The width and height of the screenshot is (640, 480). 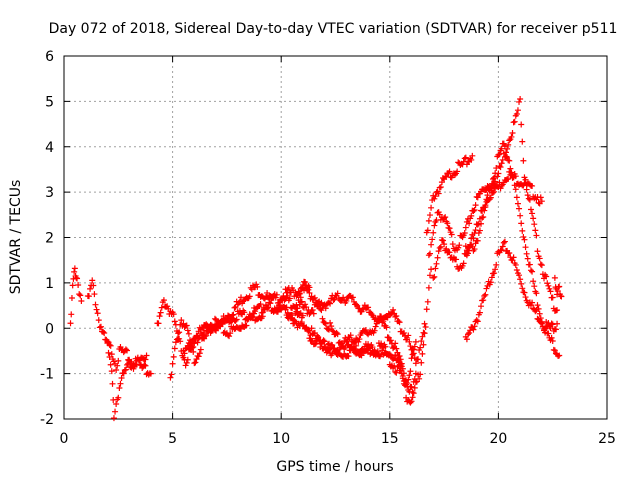 What do you see at coordinates (49, 102) in the screenshot?
I see `y-tick-label: 5` at bounding box center [49, 102].